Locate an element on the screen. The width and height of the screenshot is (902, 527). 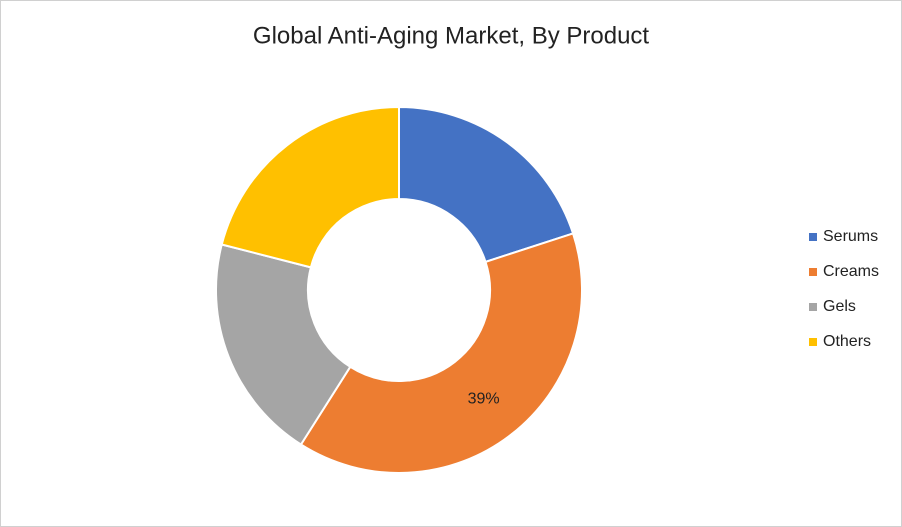
legend-label: Serums is located at coordinates (850, 236).